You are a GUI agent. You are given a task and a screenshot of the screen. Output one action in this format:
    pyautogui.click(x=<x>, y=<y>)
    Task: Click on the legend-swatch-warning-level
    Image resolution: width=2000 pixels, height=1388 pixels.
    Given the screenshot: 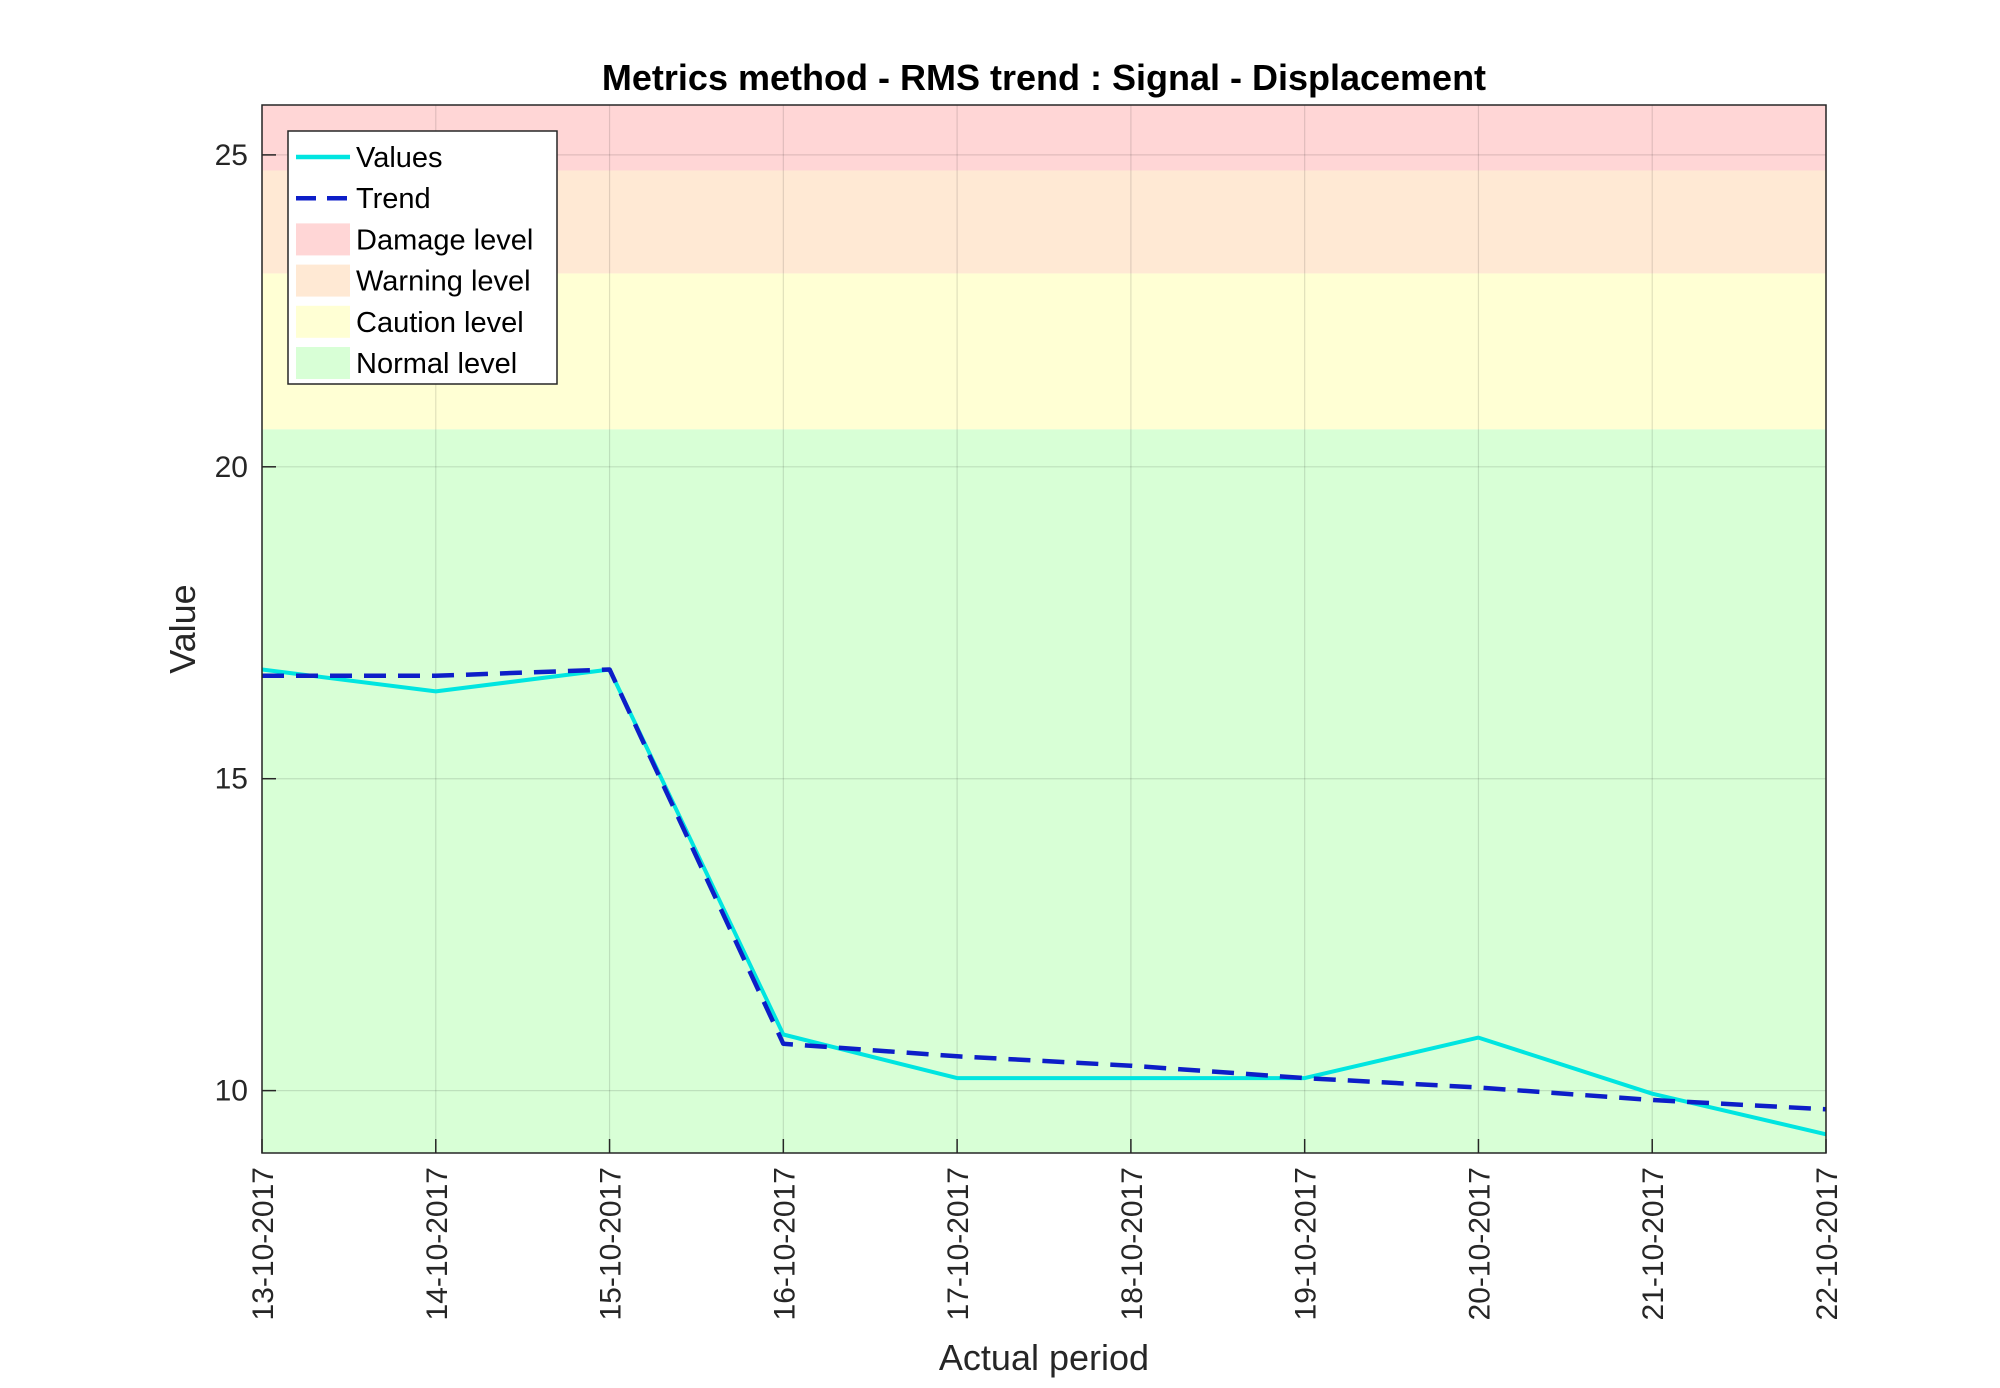 What is the action you would take?
    pyautogui.click(x=323, y=280)
    